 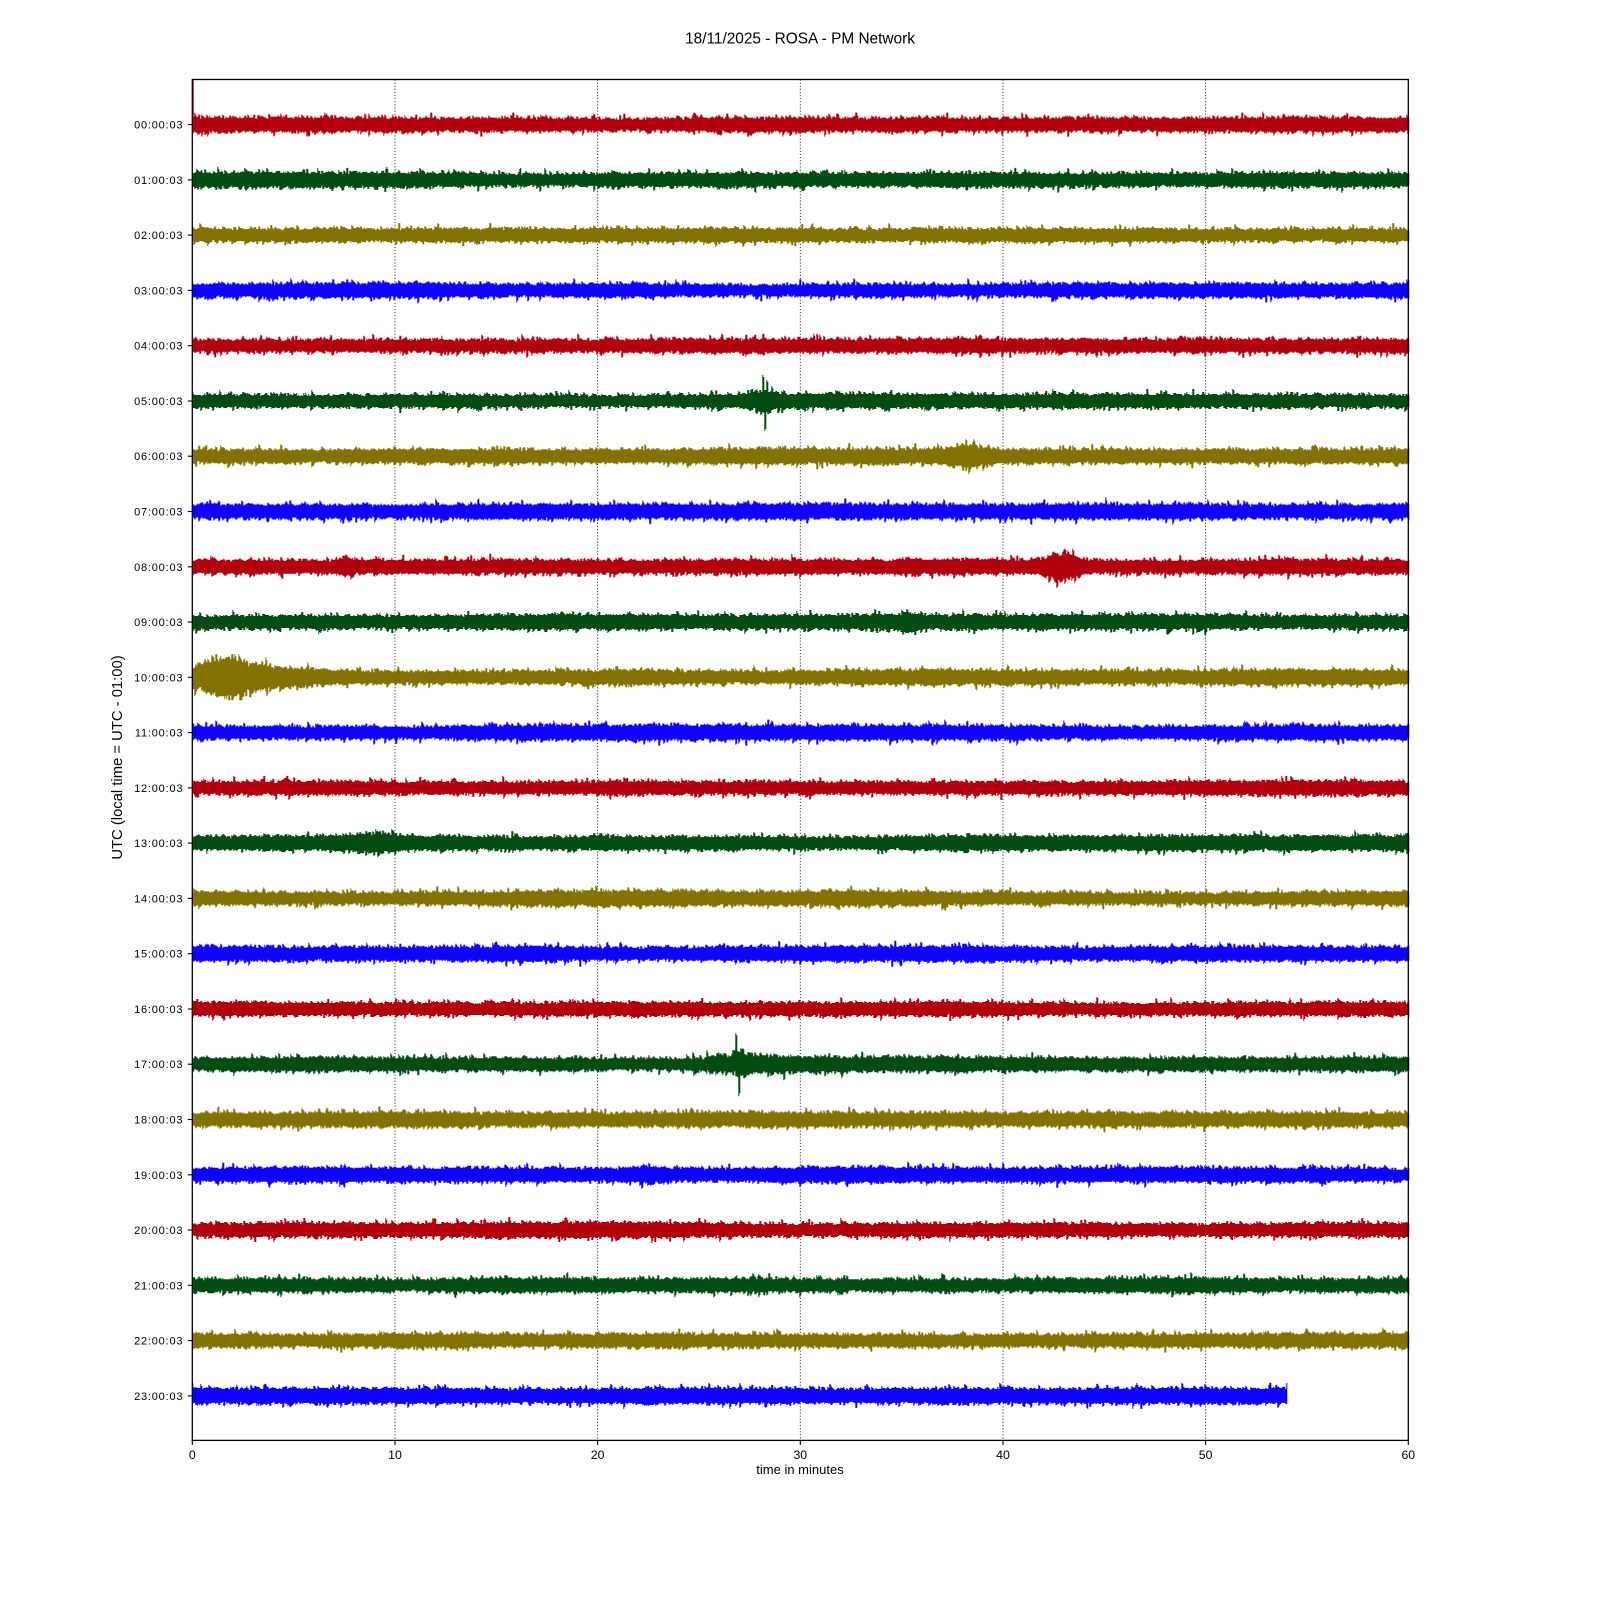 What do you see at coordinates (158, 236) in the screenshot?
I see `svg-text: 02:00:03` at bounding box center [158, 236].